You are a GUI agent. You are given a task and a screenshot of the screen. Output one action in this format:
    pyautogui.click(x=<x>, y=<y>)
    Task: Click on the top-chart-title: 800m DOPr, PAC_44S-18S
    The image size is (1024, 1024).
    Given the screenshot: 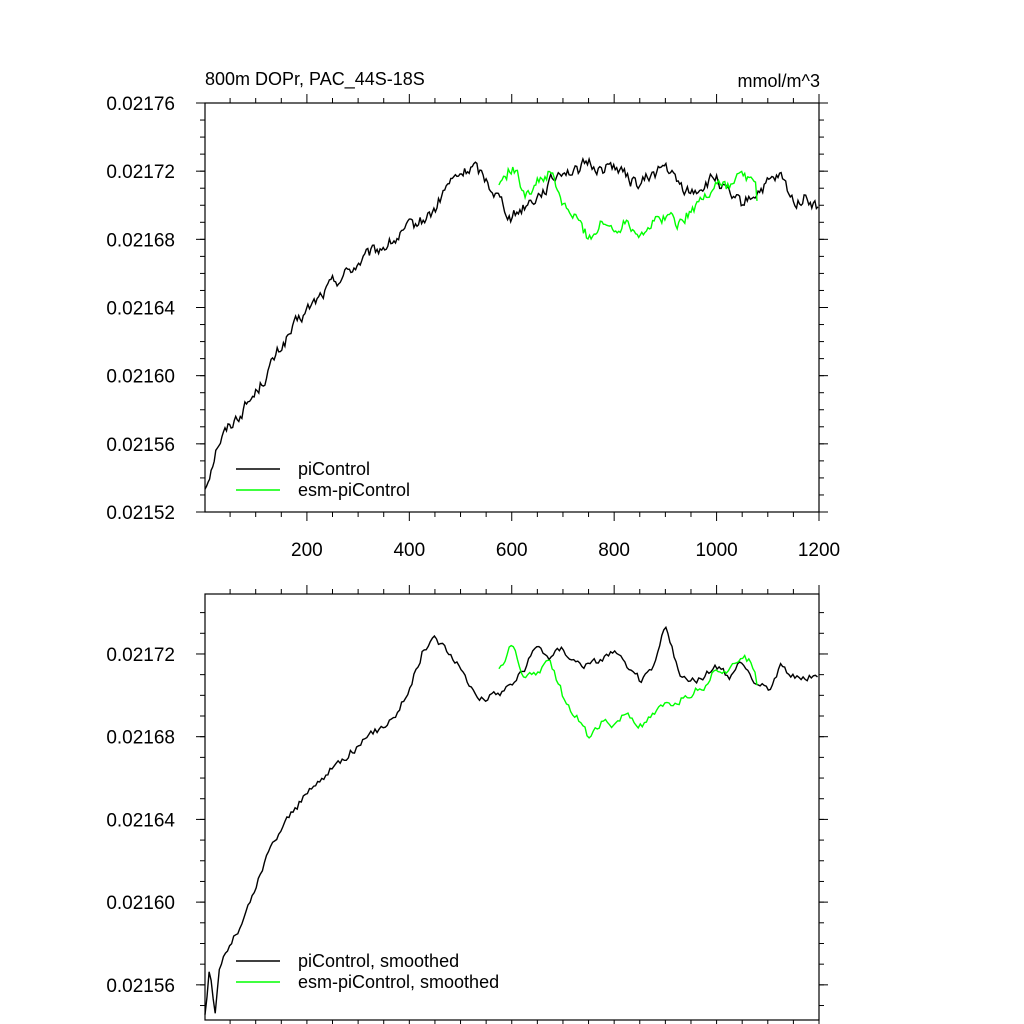 What is the action you would take?
    pyautogui.click(x=315, y=79)
    